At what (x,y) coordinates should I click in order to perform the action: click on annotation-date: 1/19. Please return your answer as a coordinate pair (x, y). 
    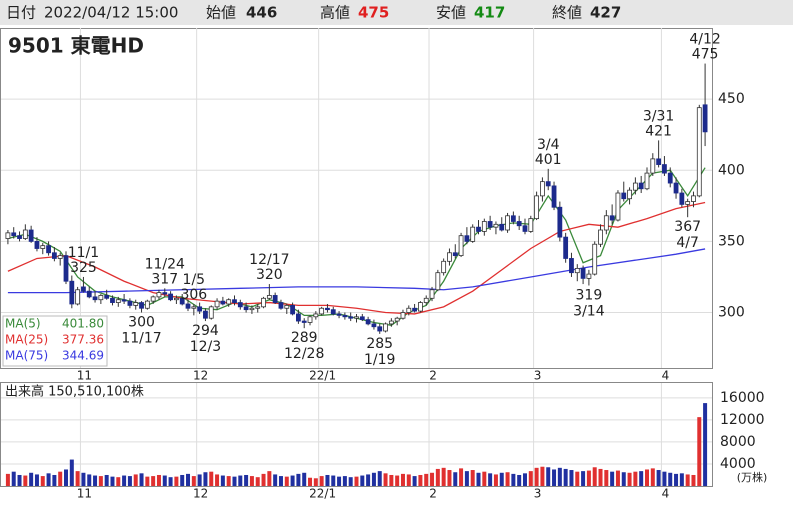
    Looking at the image, I should click on (379, 360).